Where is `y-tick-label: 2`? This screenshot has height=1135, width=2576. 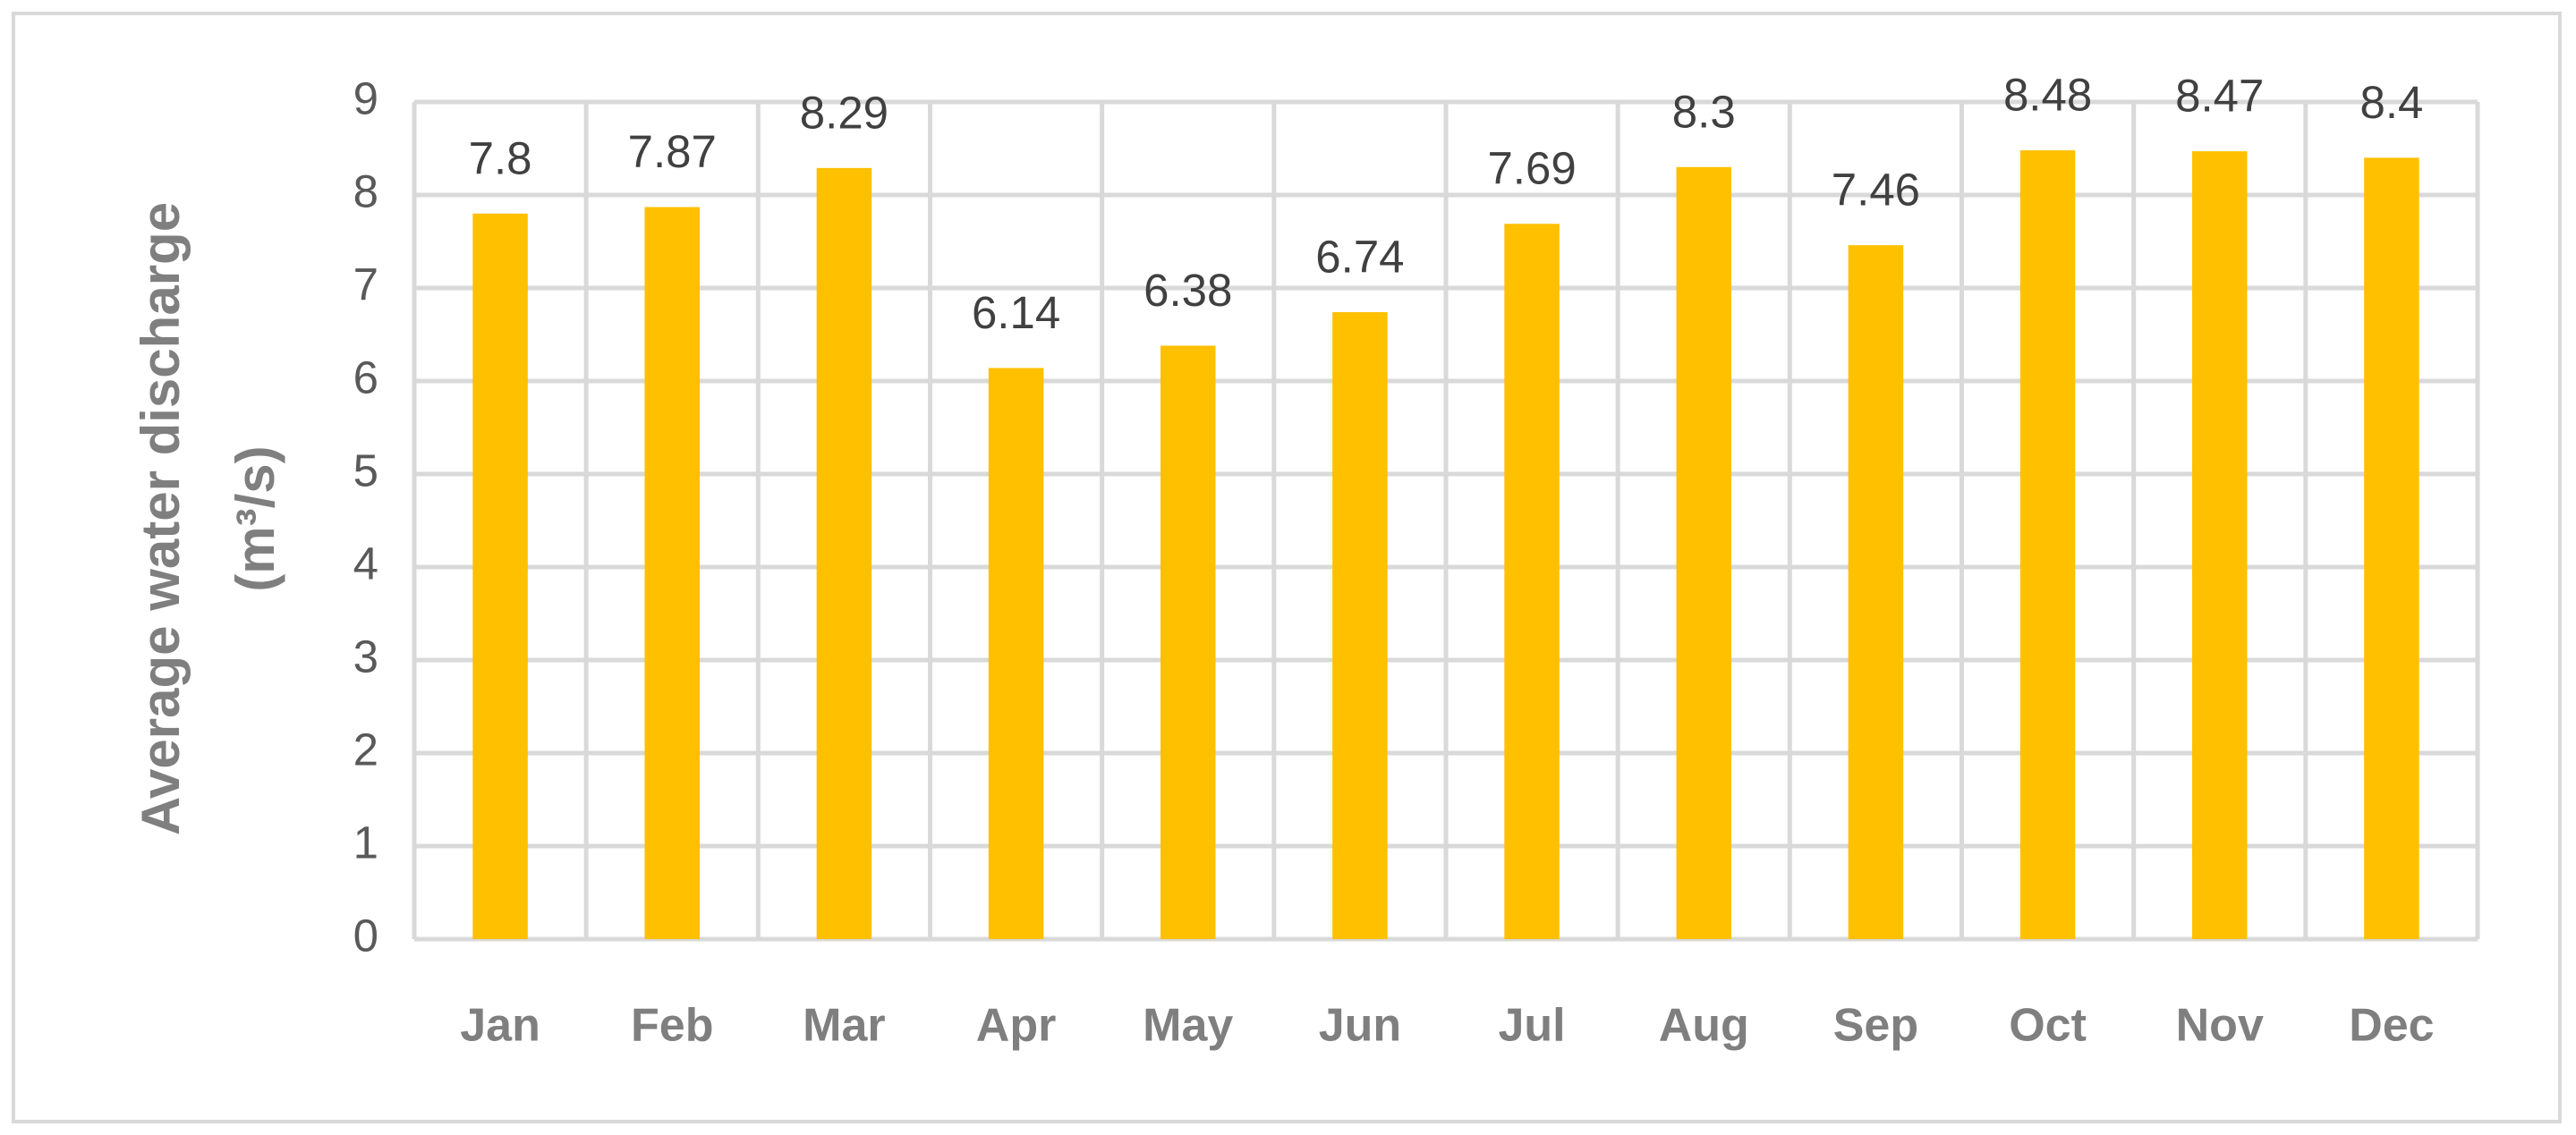
y-tick-label: 2 is located at coordinates (365, 749).